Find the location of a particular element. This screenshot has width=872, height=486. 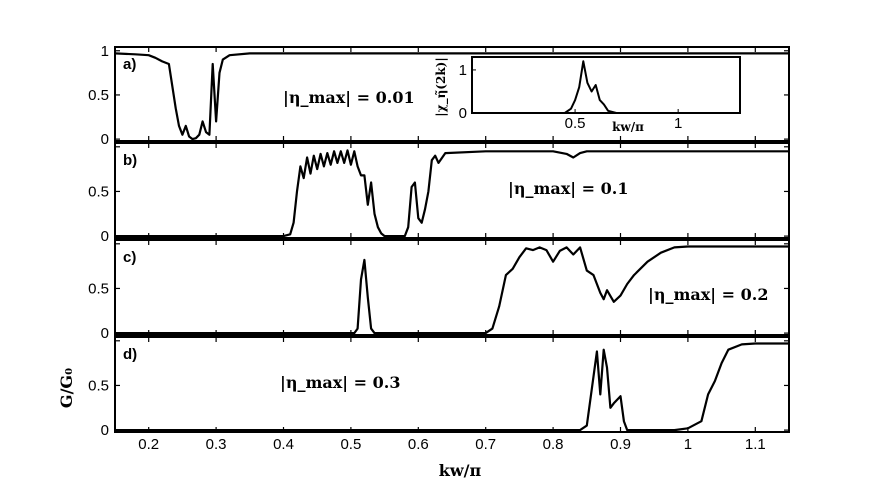

inset-x-tick-label: 0.5 is located at coordinates (575, 123).